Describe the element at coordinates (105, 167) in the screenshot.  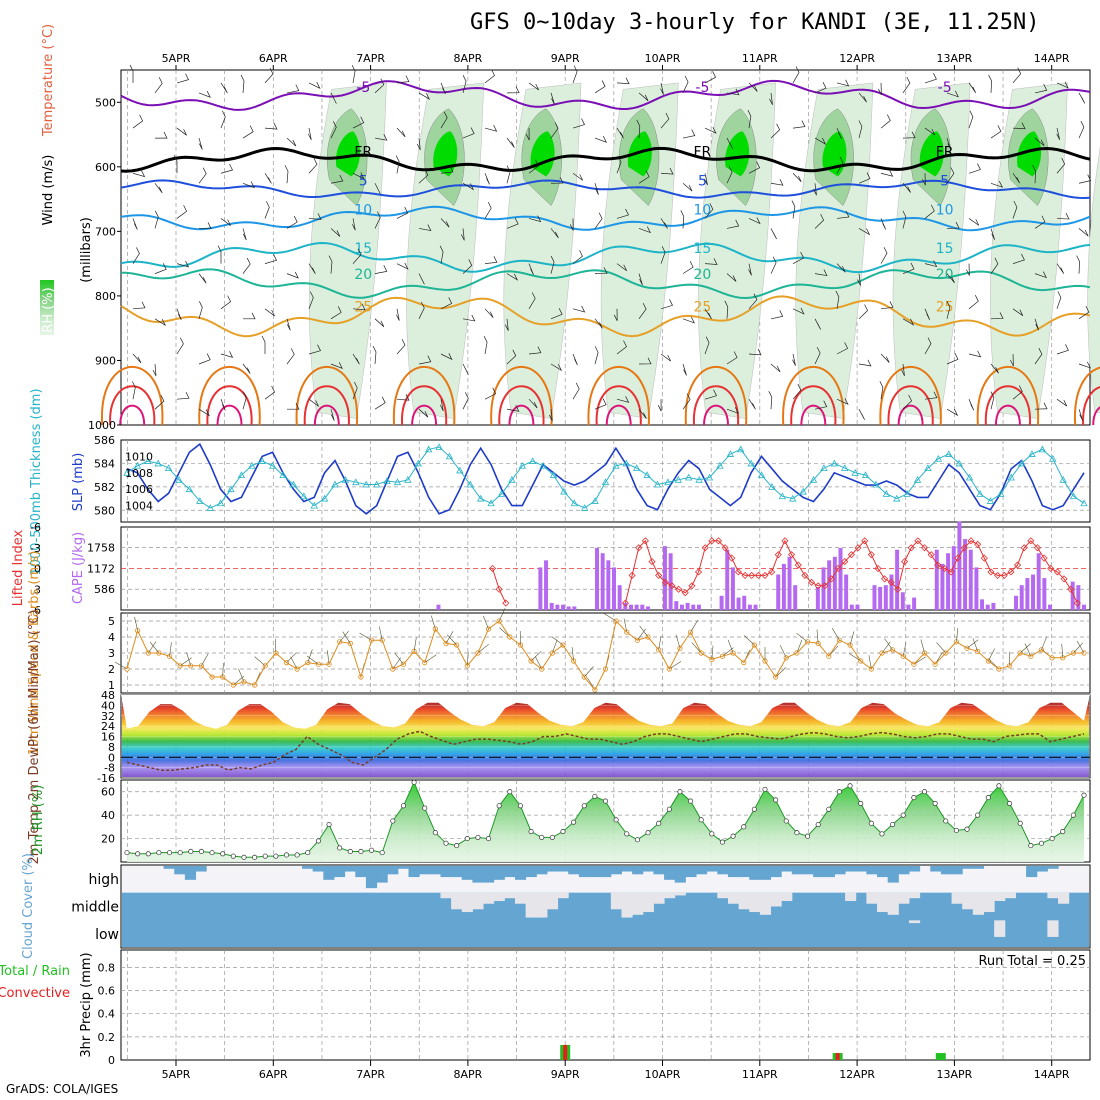
I see `pressure-tick-label: 600` at that location.